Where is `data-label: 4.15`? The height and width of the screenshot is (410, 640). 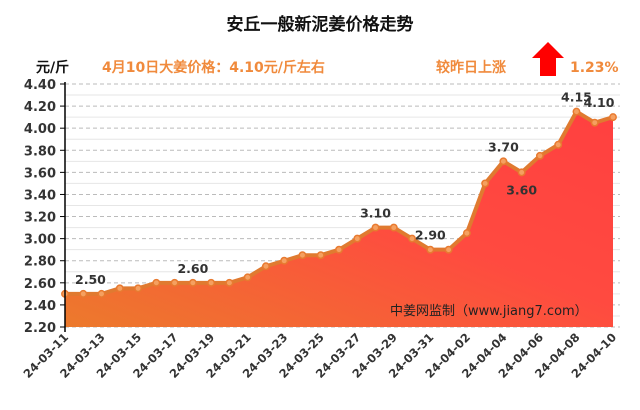 data-label: 4.15 is located at coordinates (576, 97).